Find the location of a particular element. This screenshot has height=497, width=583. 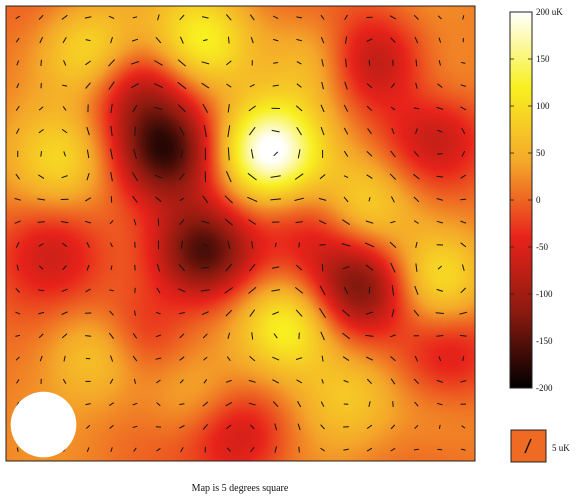

colorbar-ticks: 200 uK 150 100 50 0 -50 -100 -150 -200 is located at coordinates (536, 200).